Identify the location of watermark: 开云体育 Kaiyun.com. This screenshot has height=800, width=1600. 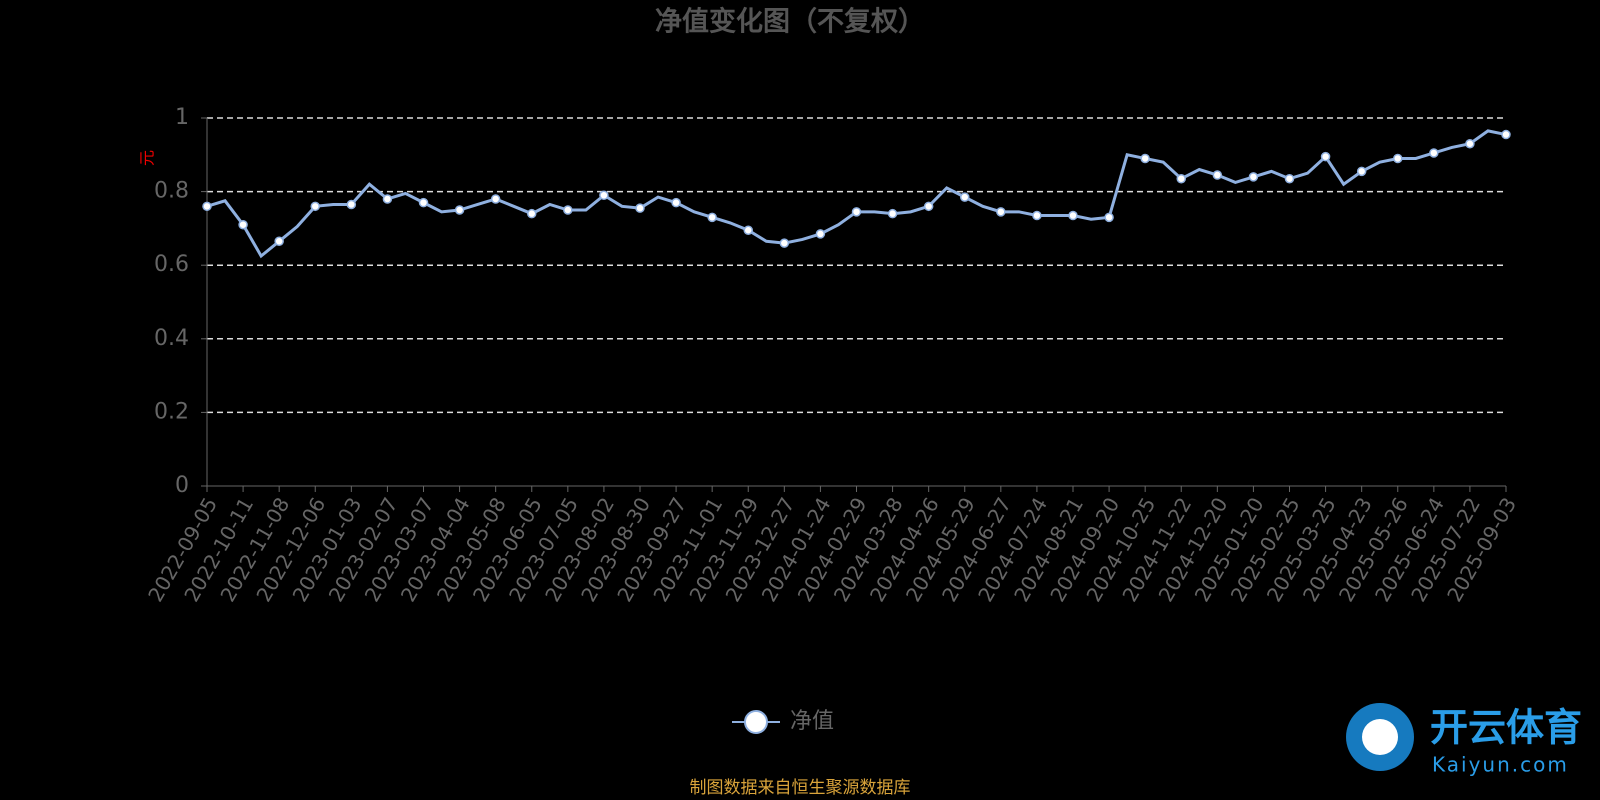
(1464, 740).